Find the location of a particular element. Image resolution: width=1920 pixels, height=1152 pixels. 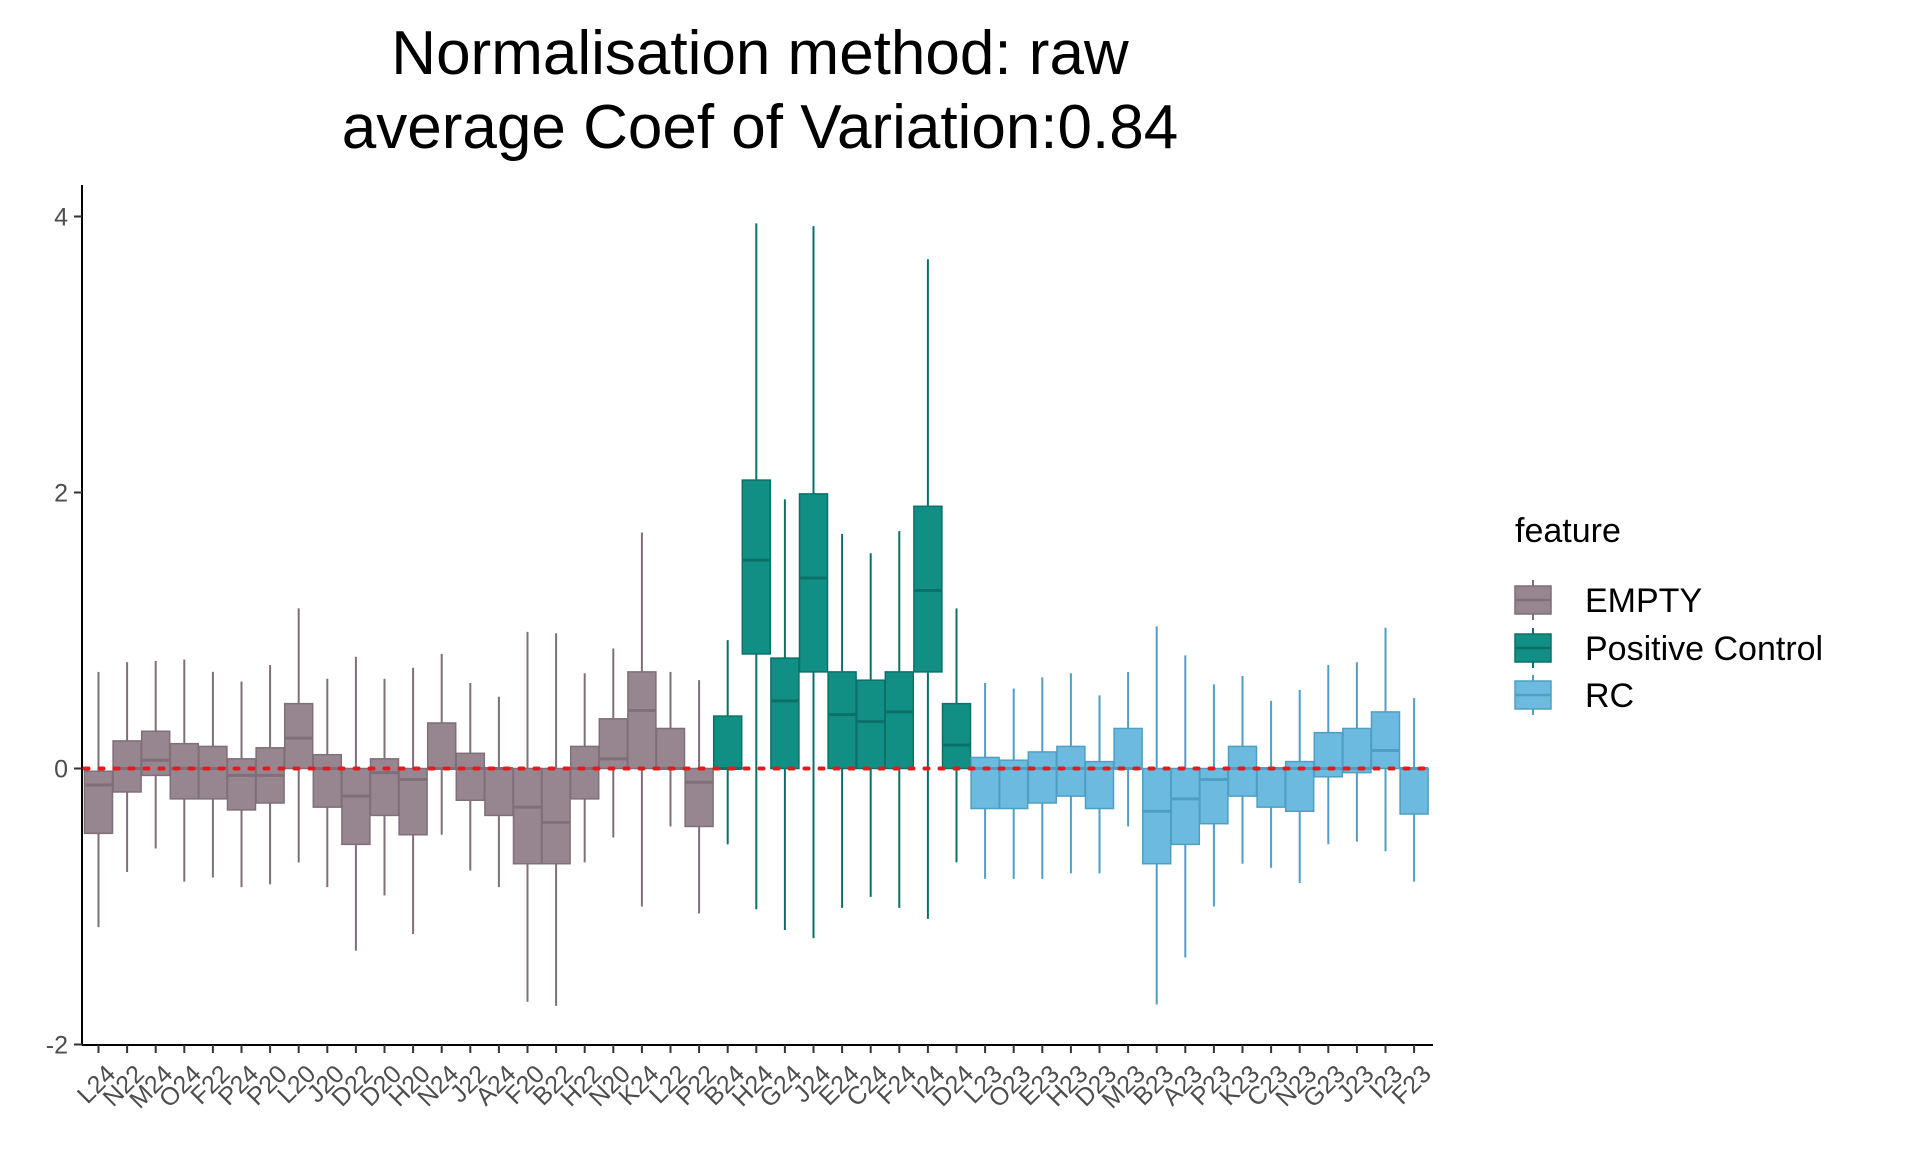

chart-title-line-1: Normalisation method: raw is located at coordinates (760, 53).